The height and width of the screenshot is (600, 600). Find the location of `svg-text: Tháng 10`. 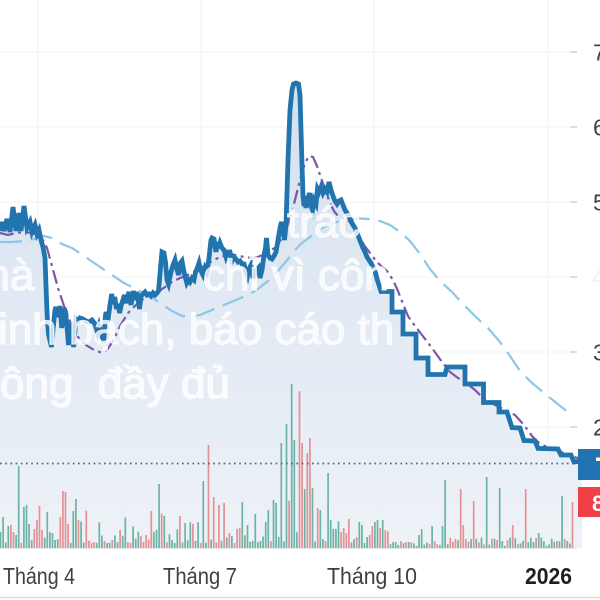

svg-text: Tháng 10 is located at coordinates (372, 576).